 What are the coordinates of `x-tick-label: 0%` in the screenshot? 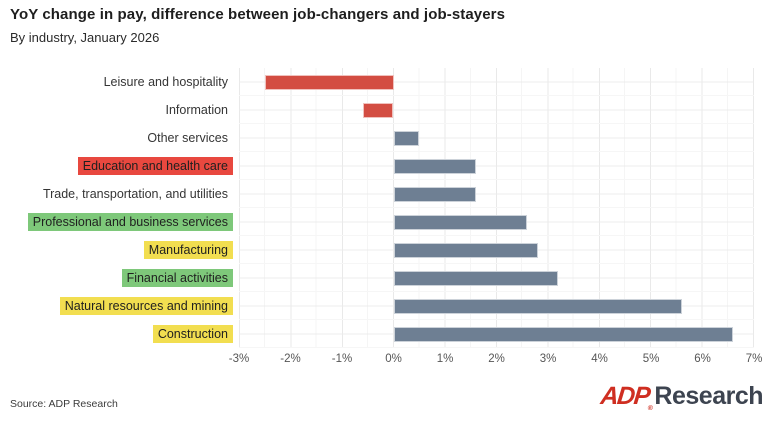 It's located at (393, 359).